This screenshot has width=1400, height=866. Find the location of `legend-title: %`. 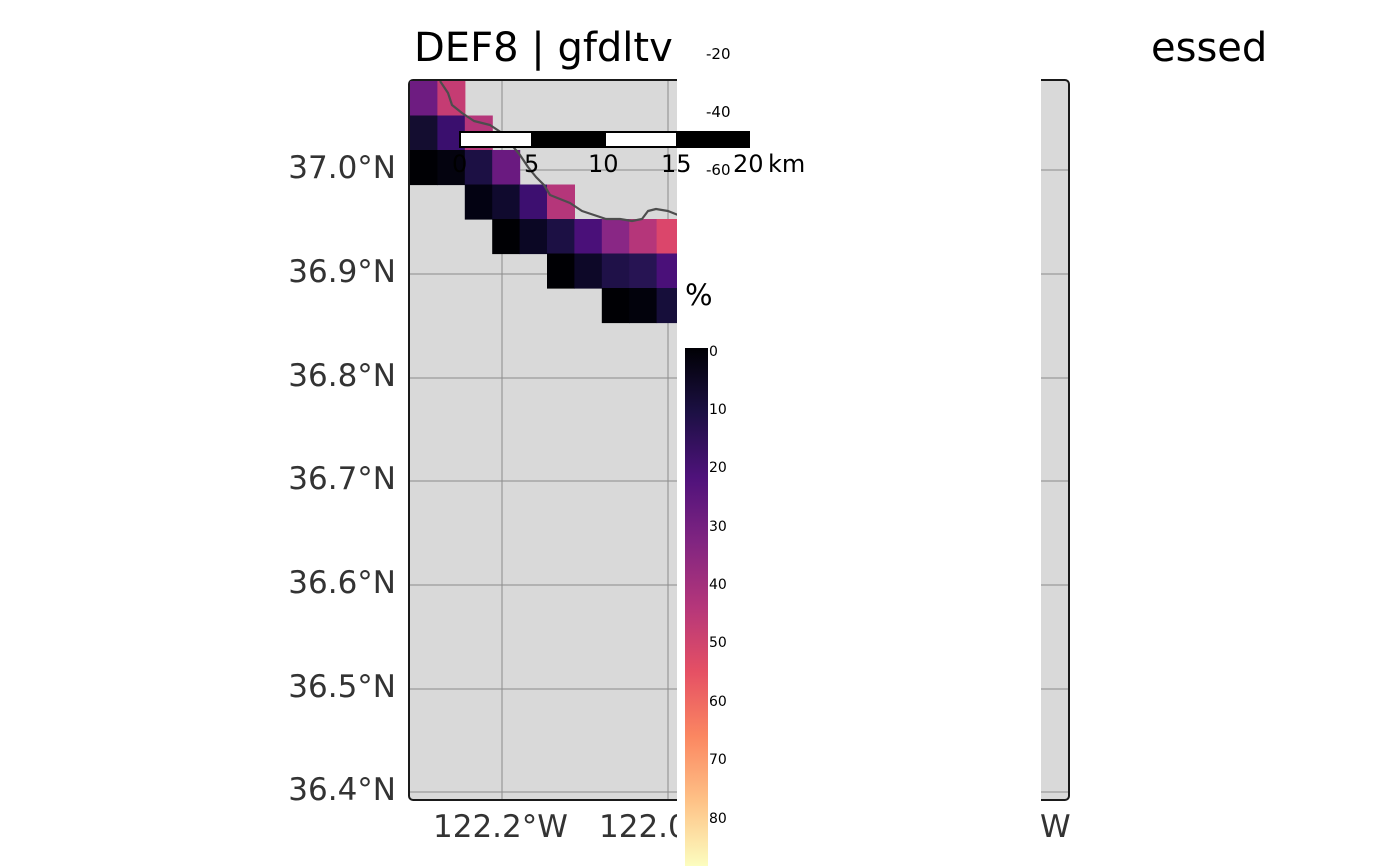

legend-title: % is located at coordinates (699, 295).